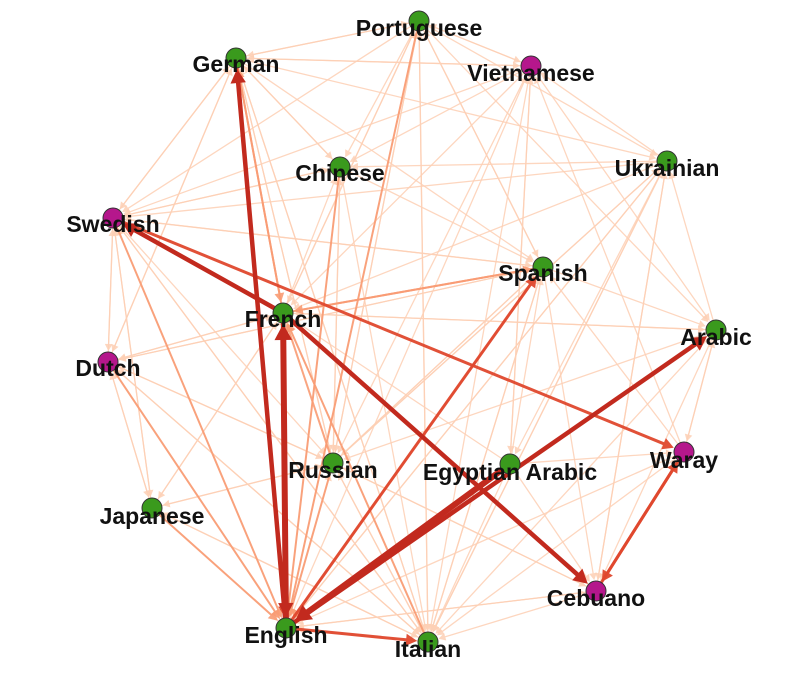  I want to click on edge-swedish-to-dutch, so click(109, 289).